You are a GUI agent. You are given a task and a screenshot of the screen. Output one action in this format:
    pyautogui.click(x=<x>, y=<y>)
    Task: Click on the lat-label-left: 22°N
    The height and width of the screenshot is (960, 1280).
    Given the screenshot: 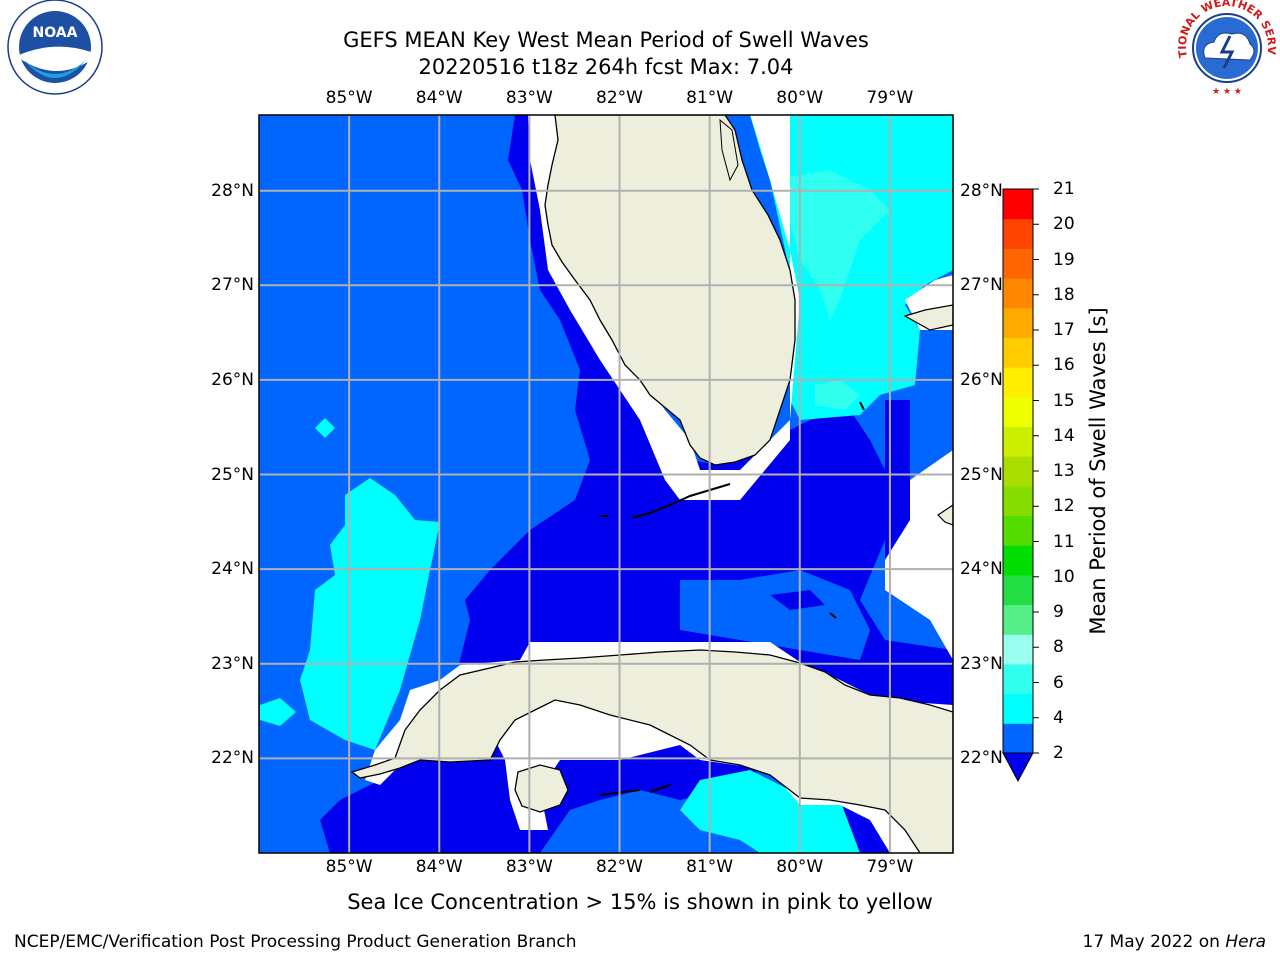 What is the action you would take?
    pyautogui.click(x=232, y=758)
    